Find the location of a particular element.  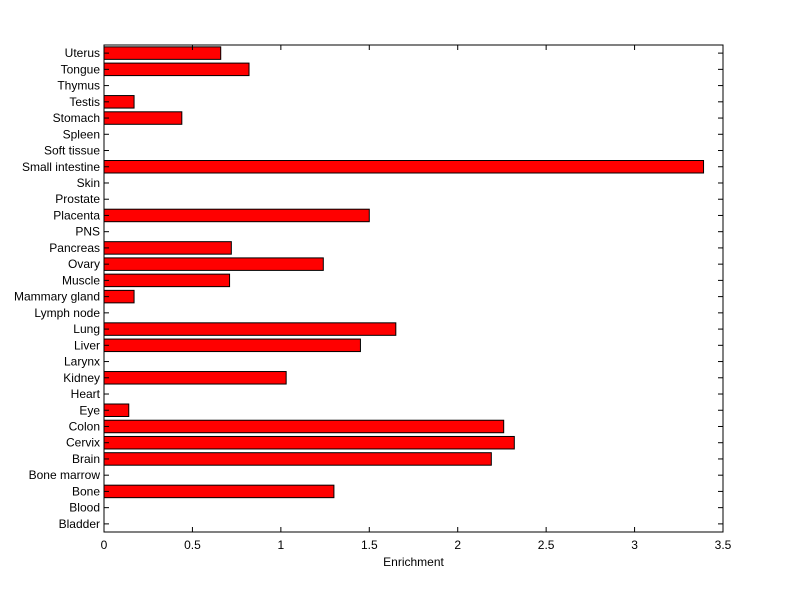

y-tick-label-larynx: Larynx is located at coordinates (82, 362).